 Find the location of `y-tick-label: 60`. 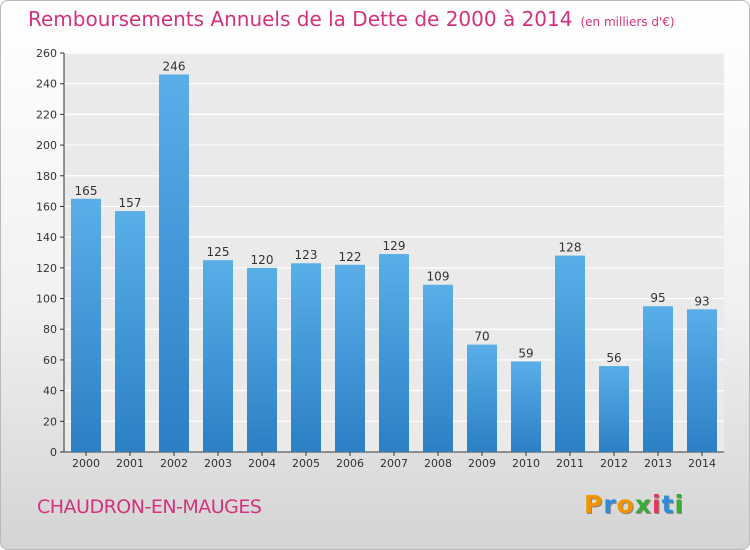

y-tick-label: 60 is located at coordinates (50, 360).